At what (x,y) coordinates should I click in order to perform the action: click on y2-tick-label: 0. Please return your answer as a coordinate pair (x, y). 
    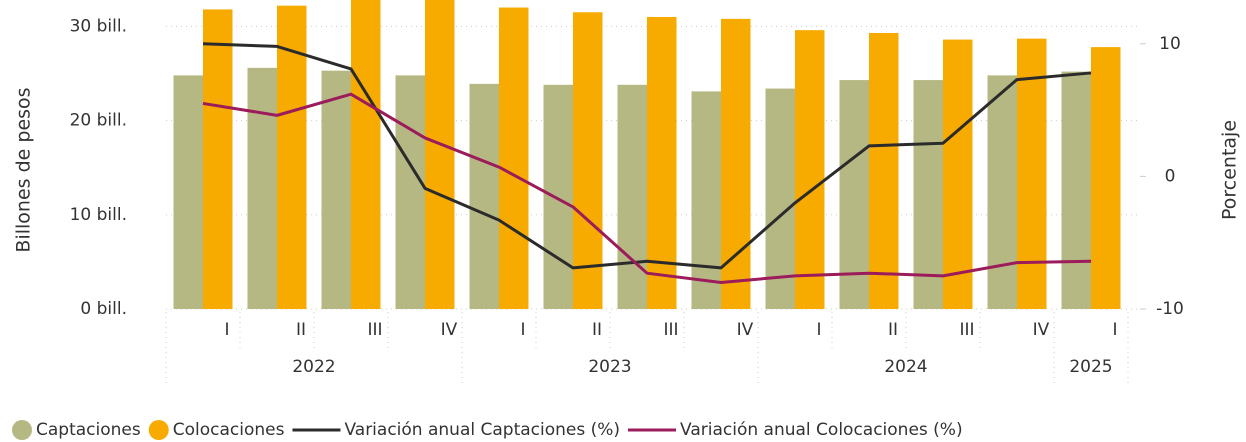
    Looking at the image, I should click on (1170, 176).